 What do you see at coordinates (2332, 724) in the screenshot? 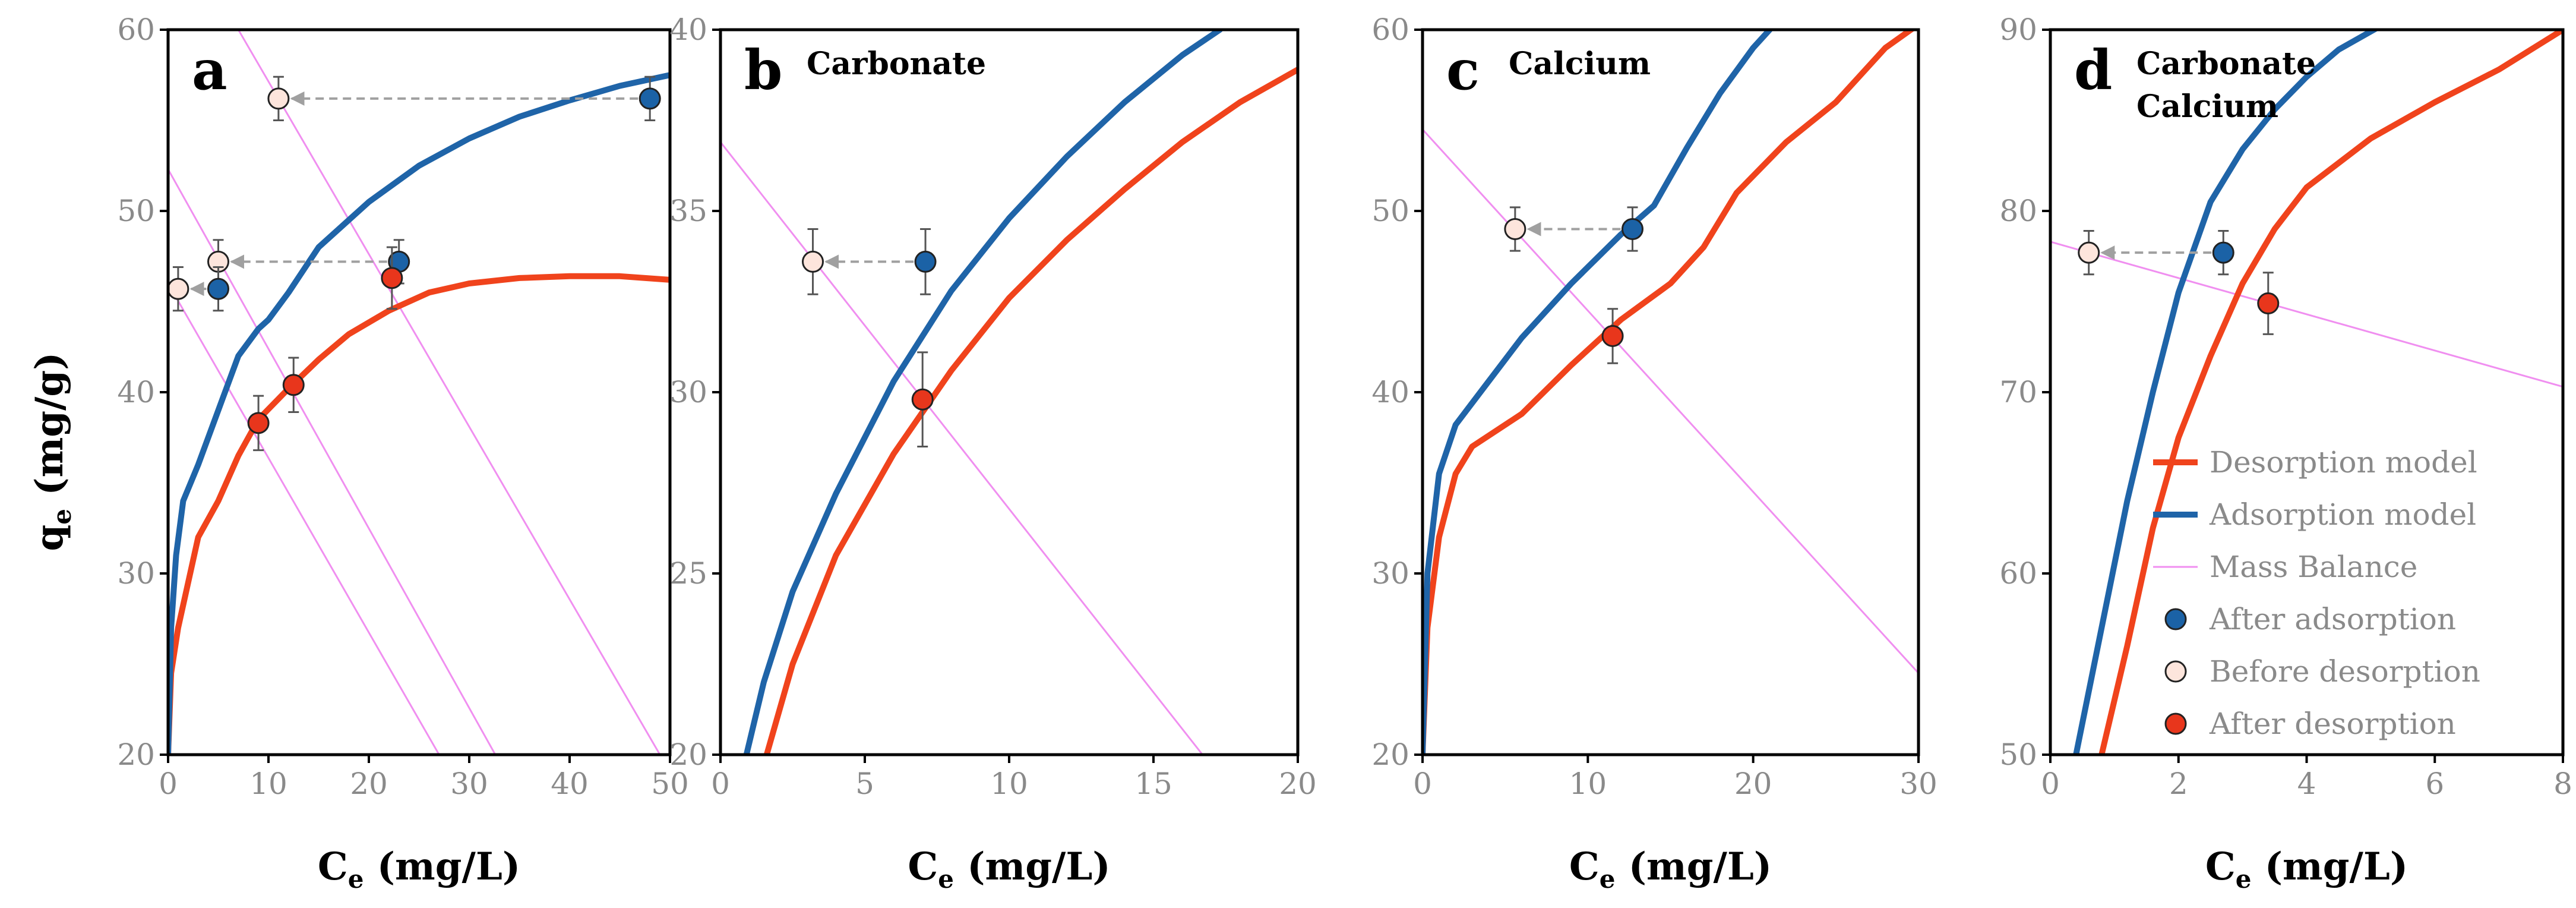
I see `legend-label: After desorption` at bounding box center [2332, 724].